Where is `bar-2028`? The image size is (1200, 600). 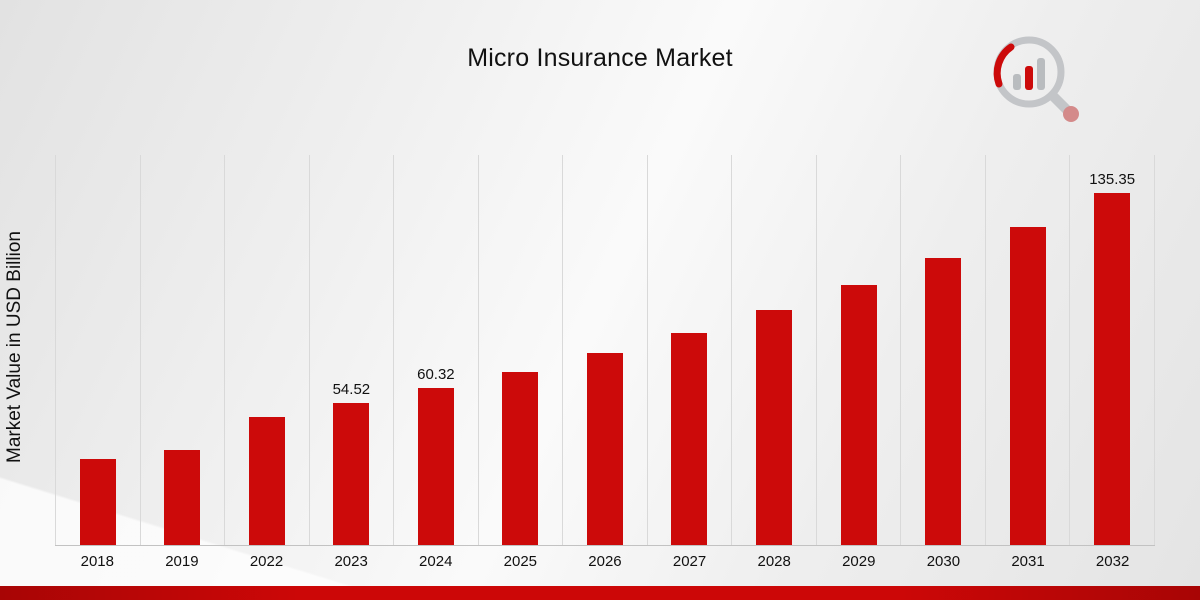 bar-2028 is located at coordinates (774, 427).